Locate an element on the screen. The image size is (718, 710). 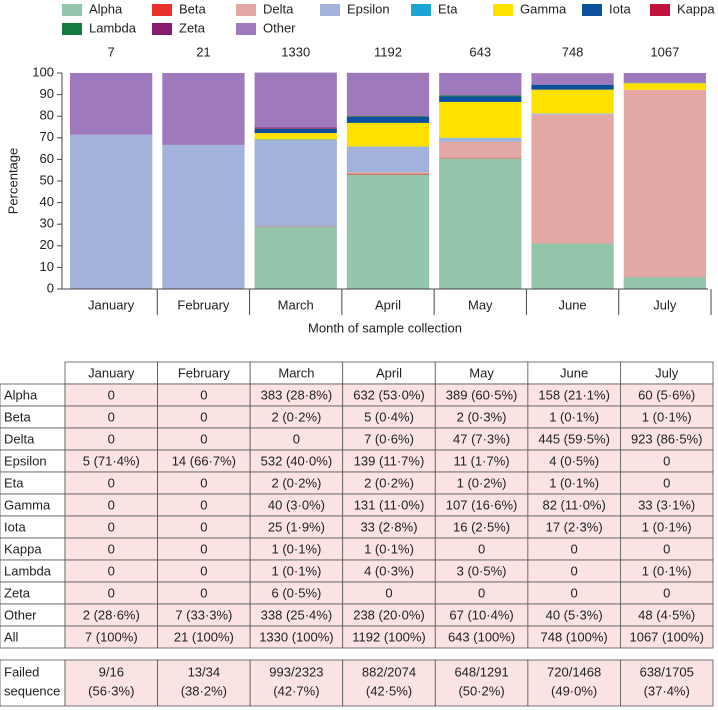
failed-text: (49·0%) is located at coordinates (574, 690).